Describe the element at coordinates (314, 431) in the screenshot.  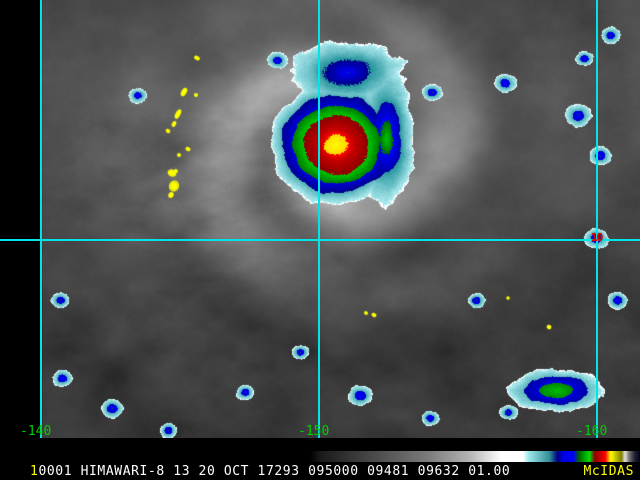
I see `axis-label-lon-150: -150` at that location.